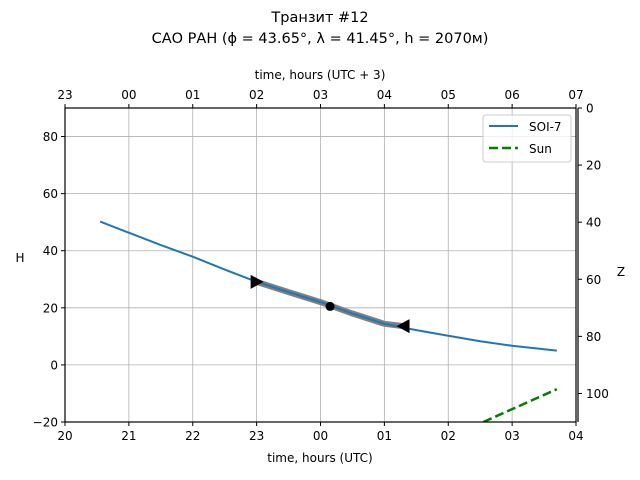  I want to click on x-tick-label: 21, so click(128, 436).